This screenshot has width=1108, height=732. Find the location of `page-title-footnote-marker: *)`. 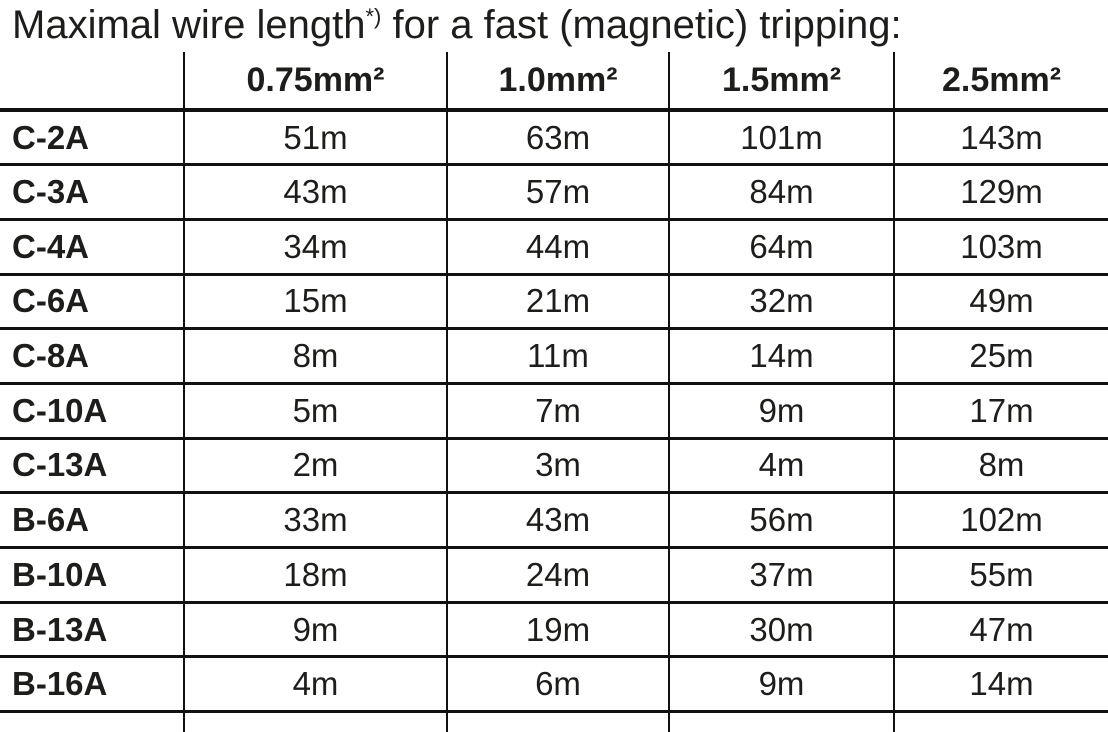

page-title-footnote-marker: *) is located at coordinates (373, 16).